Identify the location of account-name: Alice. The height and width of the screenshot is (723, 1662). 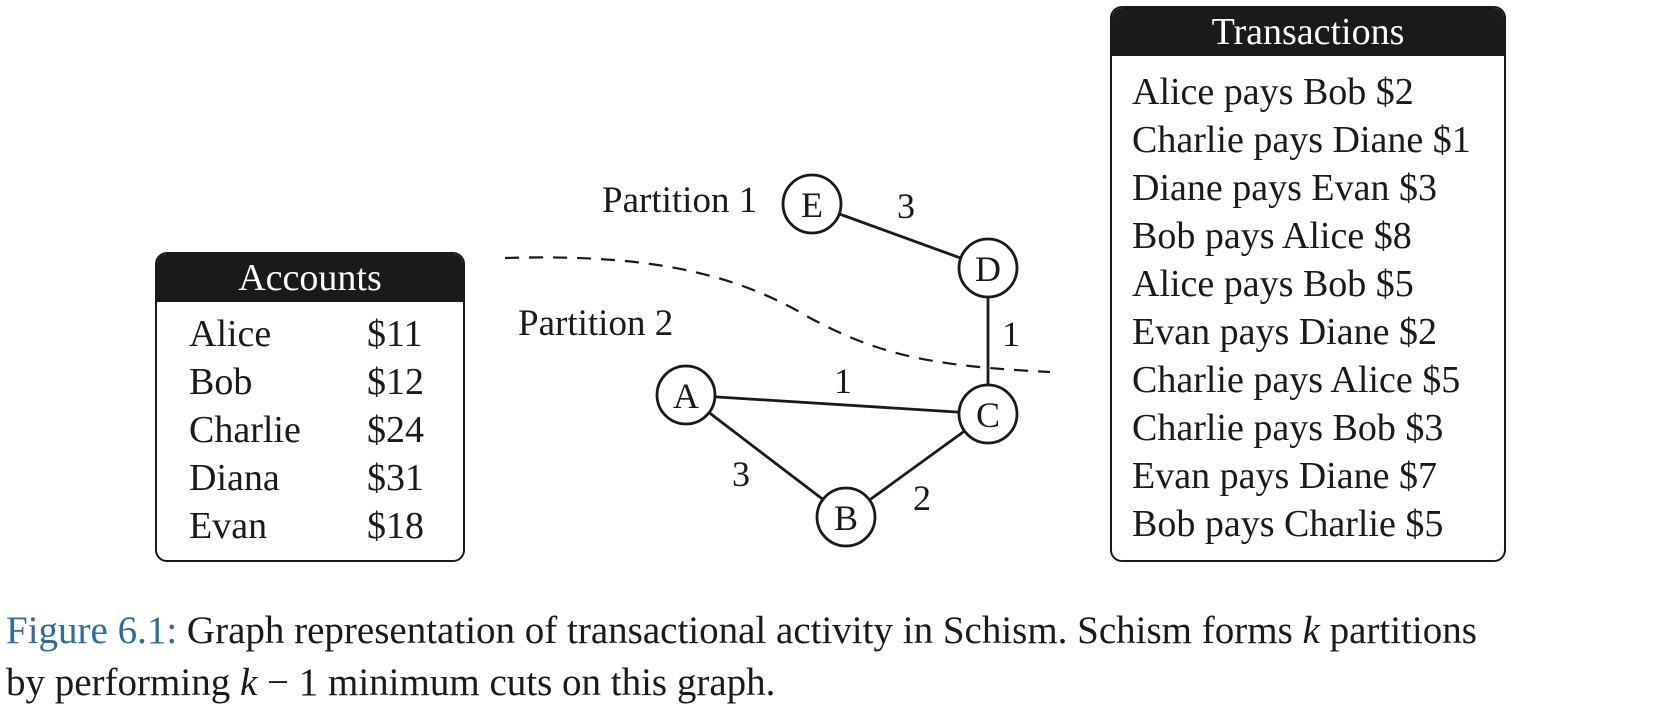
(230, 334).